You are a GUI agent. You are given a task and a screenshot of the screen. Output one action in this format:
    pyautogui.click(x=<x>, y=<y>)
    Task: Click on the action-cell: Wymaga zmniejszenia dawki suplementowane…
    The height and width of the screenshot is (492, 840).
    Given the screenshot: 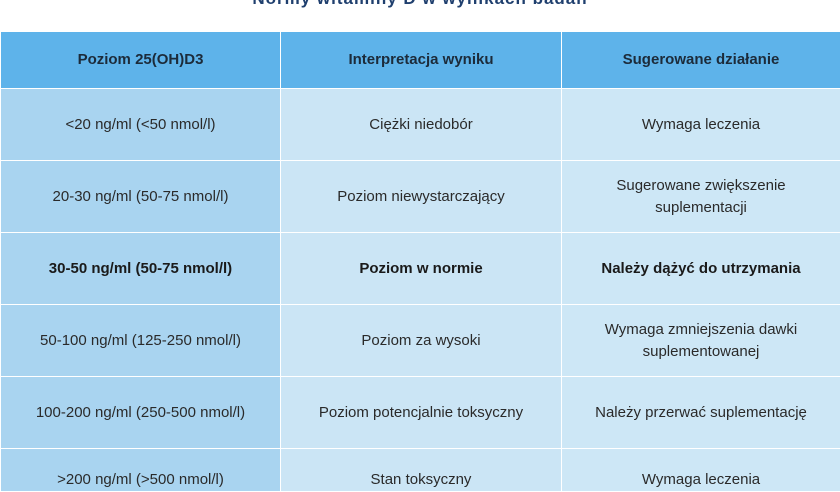 What is the action you would take?
    pyautogui.click(x=701, y=341)
    